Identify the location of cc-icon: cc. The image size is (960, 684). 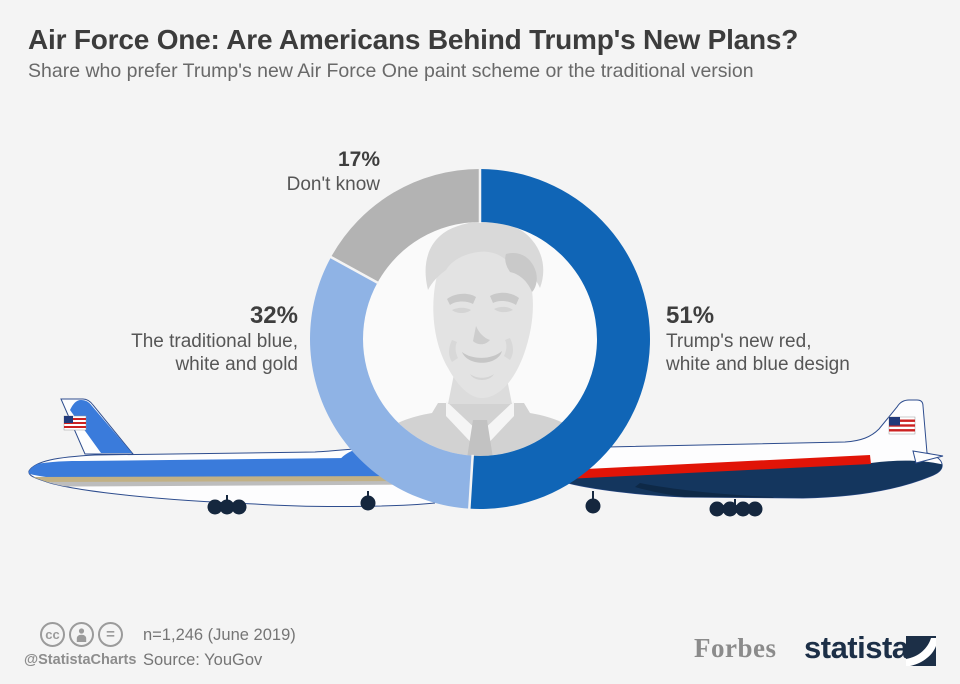
(52, 634).